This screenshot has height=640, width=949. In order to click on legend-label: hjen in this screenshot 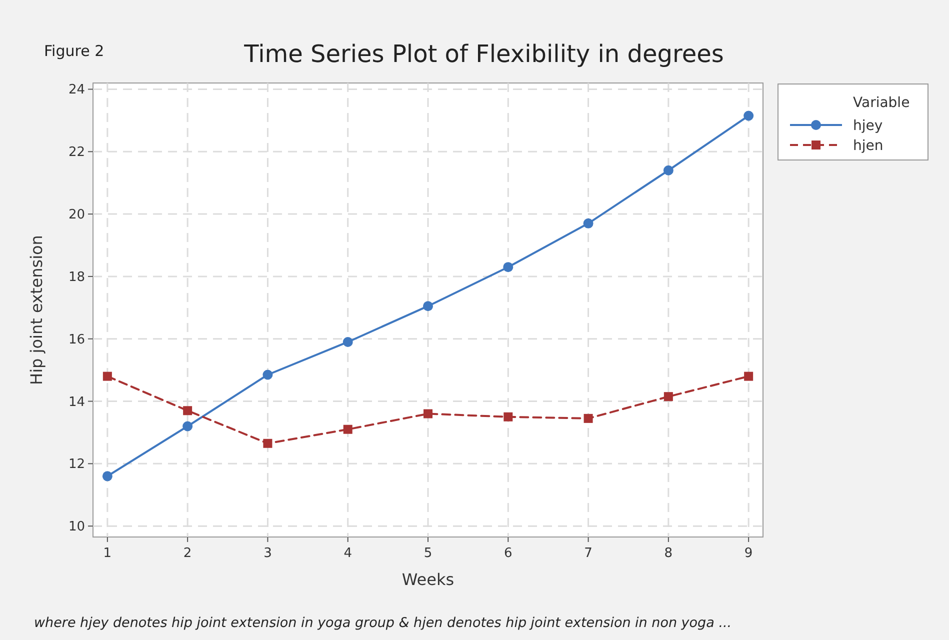, I will do `click(868, 146)`.